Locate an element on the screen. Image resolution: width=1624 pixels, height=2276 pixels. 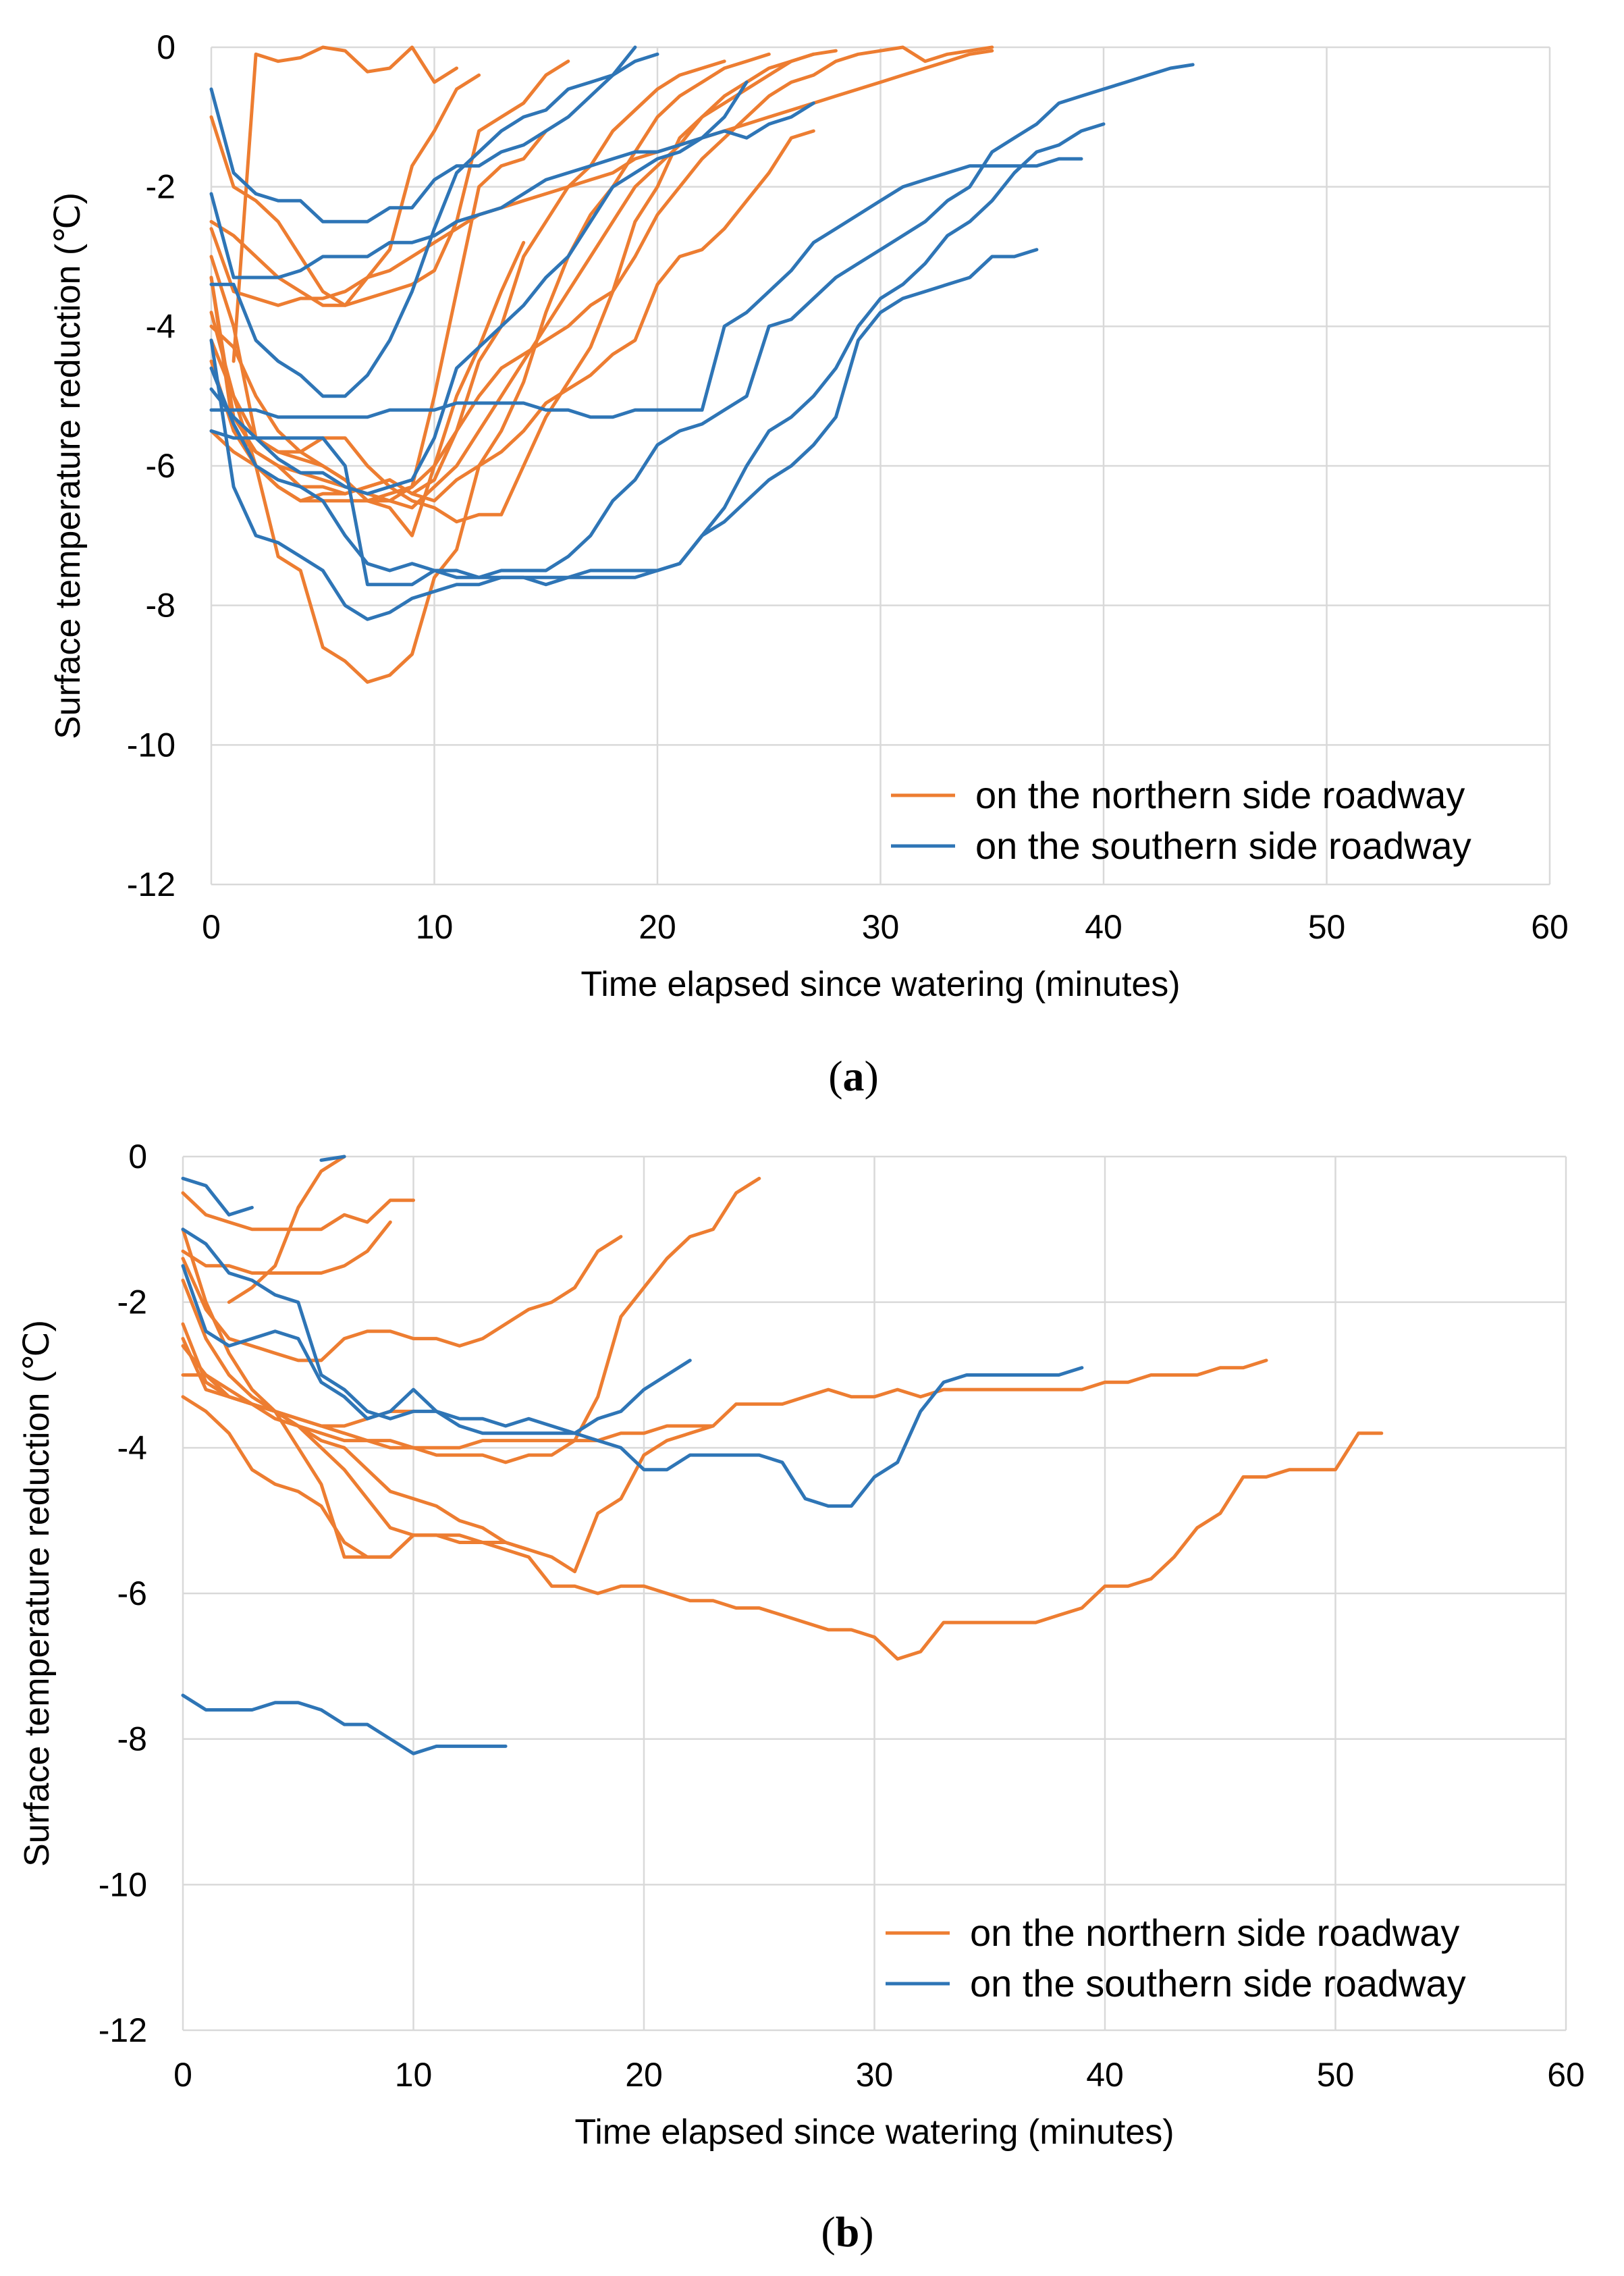
a-ytick-label: -2 is located at coordinates (160, 187).